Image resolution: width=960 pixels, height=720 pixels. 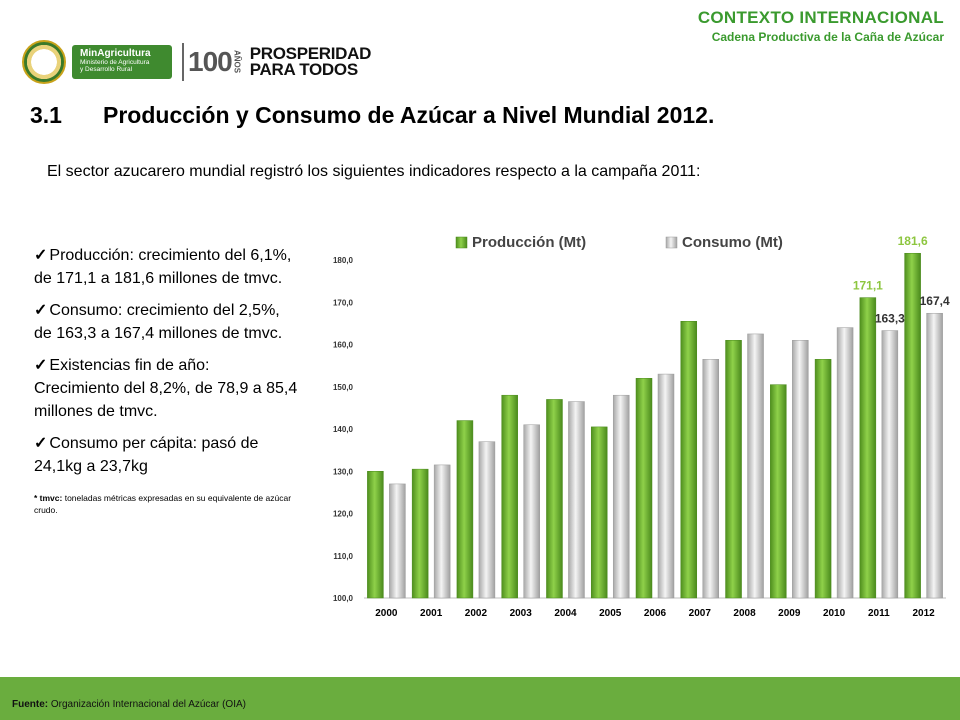 I want to click on cien-anos-logo: 100 AÑOS, so click(x=212, y=62).